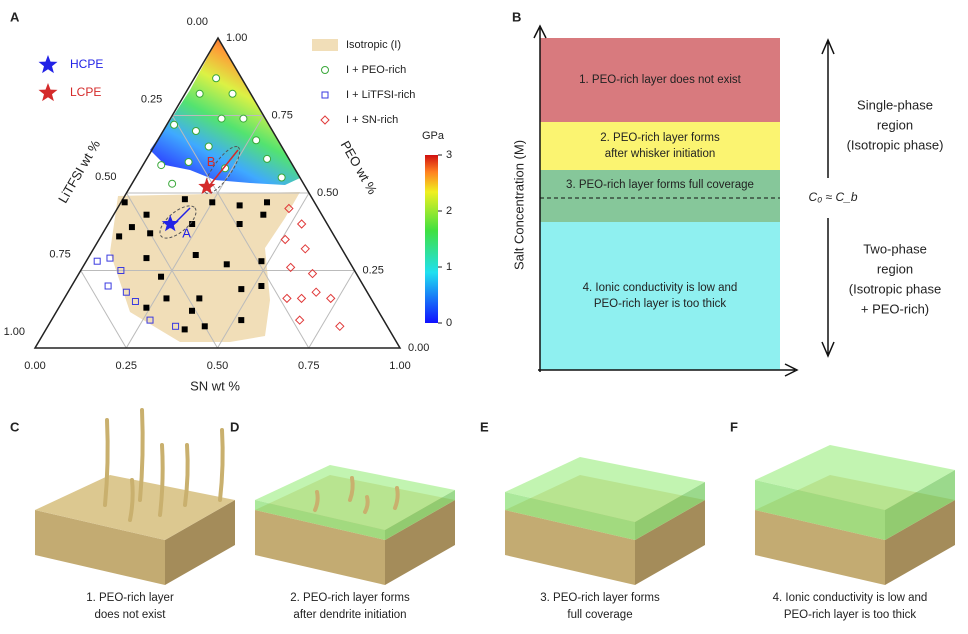 Image resolution: width=968 pixels, height=634 pixels. I want to click on isotropic-region, so click(205, 267).